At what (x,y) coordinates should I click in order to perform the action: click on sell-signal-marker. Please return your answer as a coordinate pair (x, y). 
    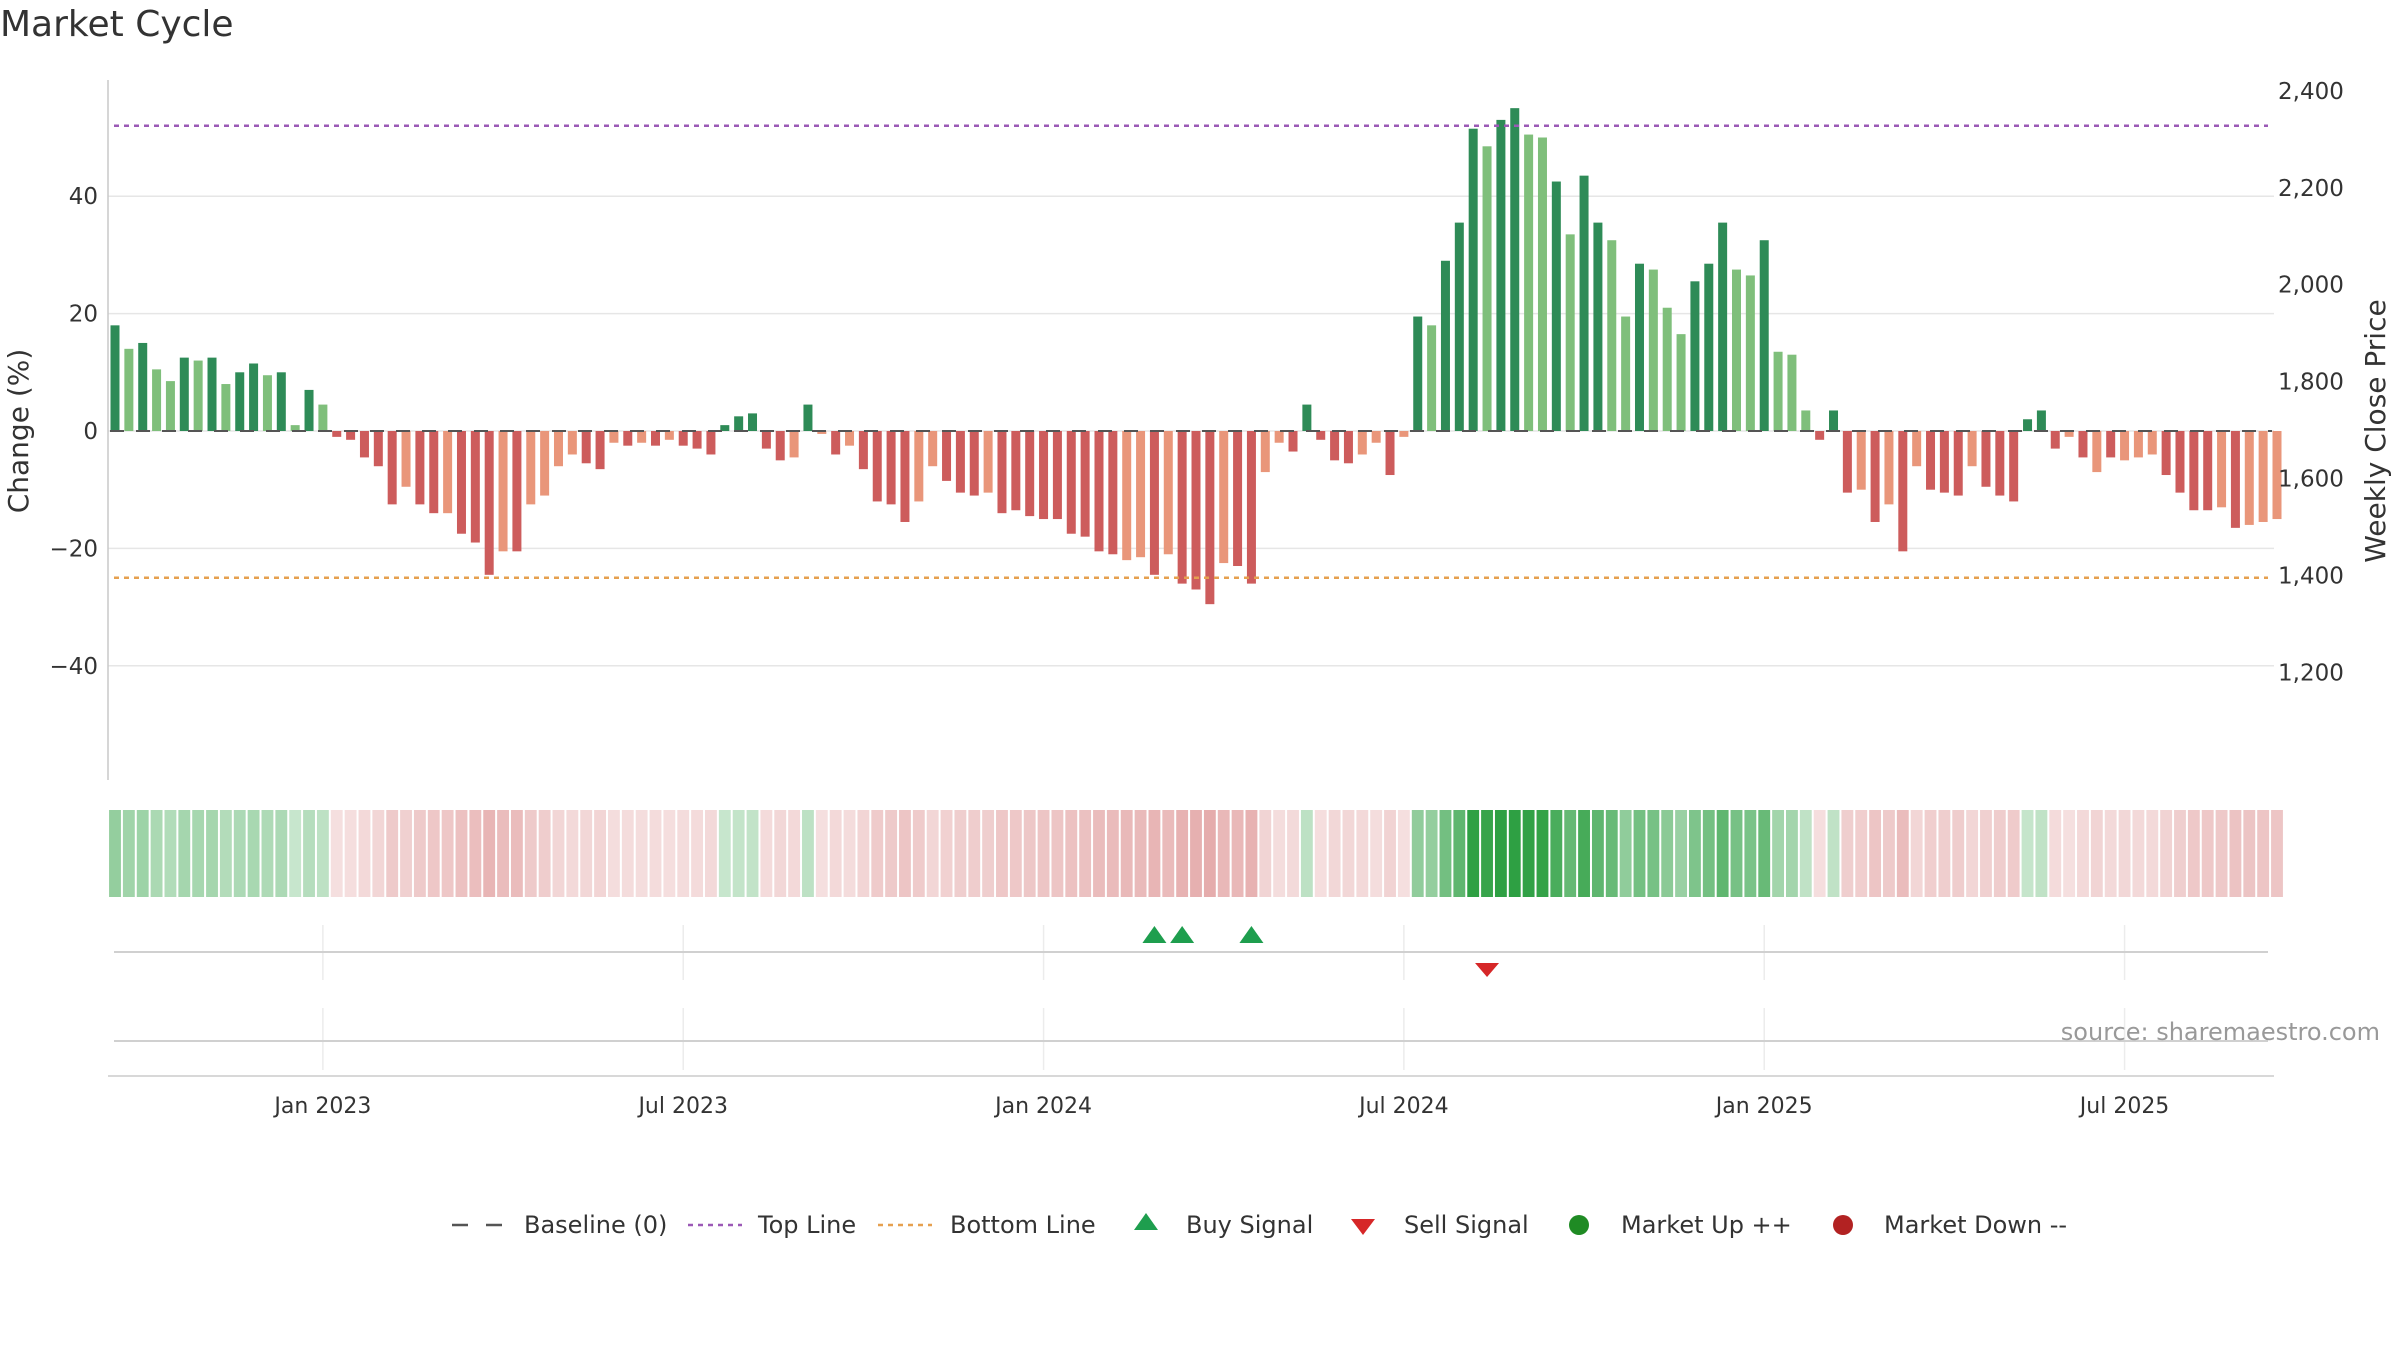
    Looking at the image, I should click on (1487, 970).